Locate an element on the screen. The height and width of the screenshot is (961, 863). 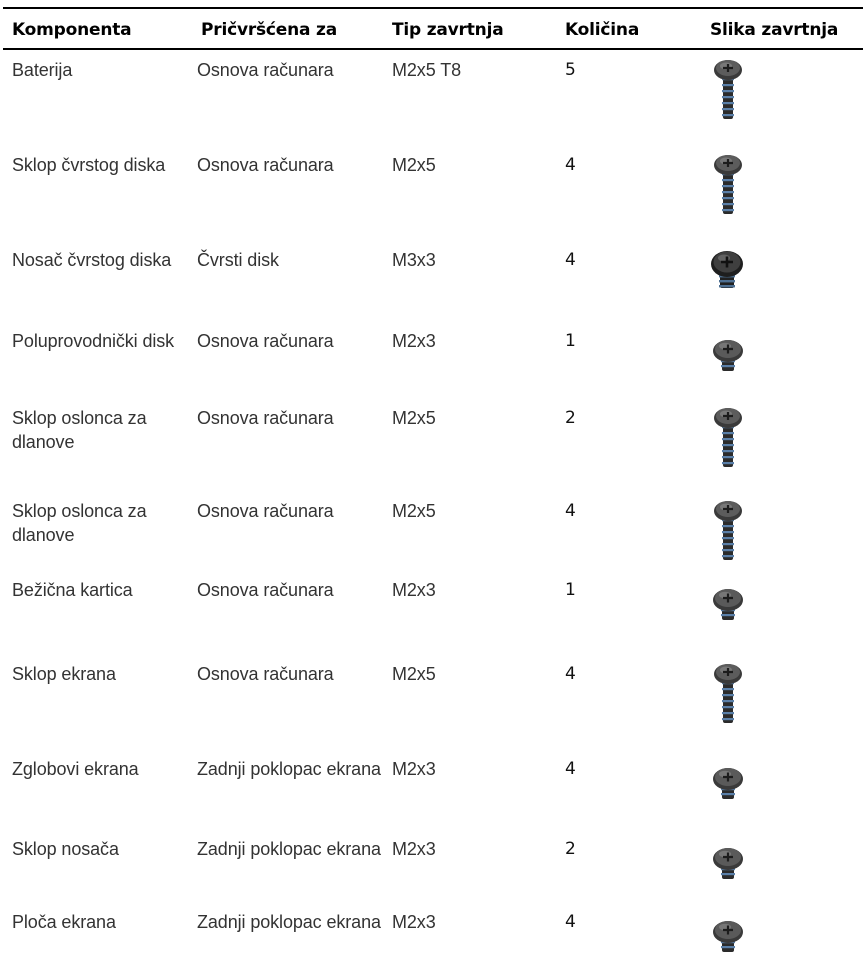
cell-component: Baterija is located at coordinates (42, 70).